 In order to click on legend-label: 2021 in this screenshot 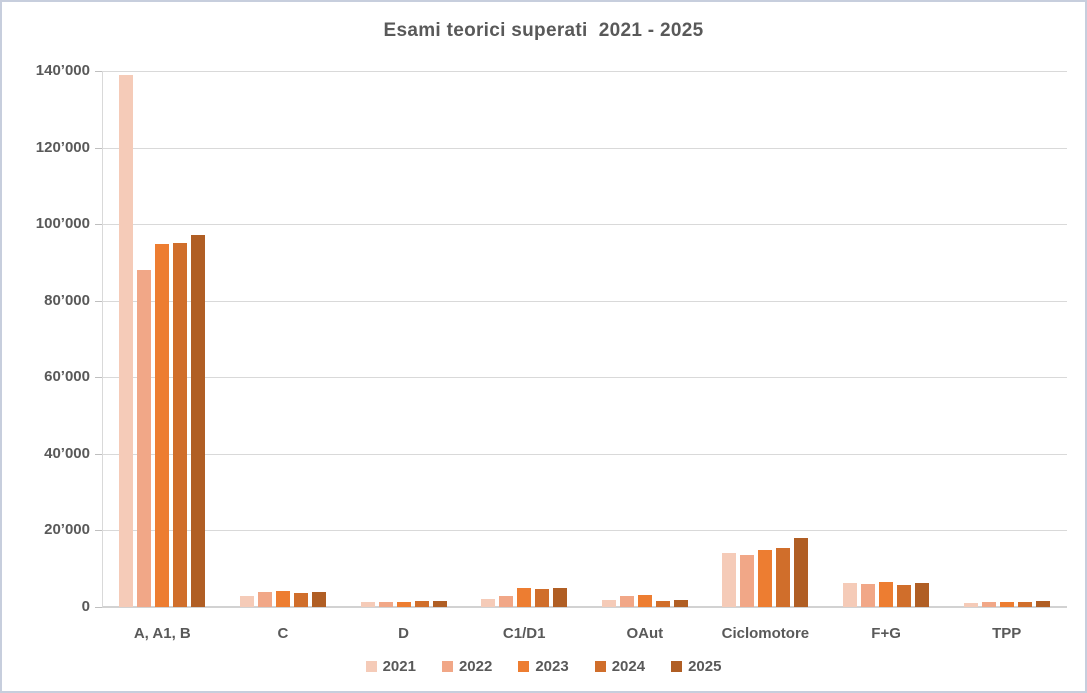, I will do `click(399, 666)`.